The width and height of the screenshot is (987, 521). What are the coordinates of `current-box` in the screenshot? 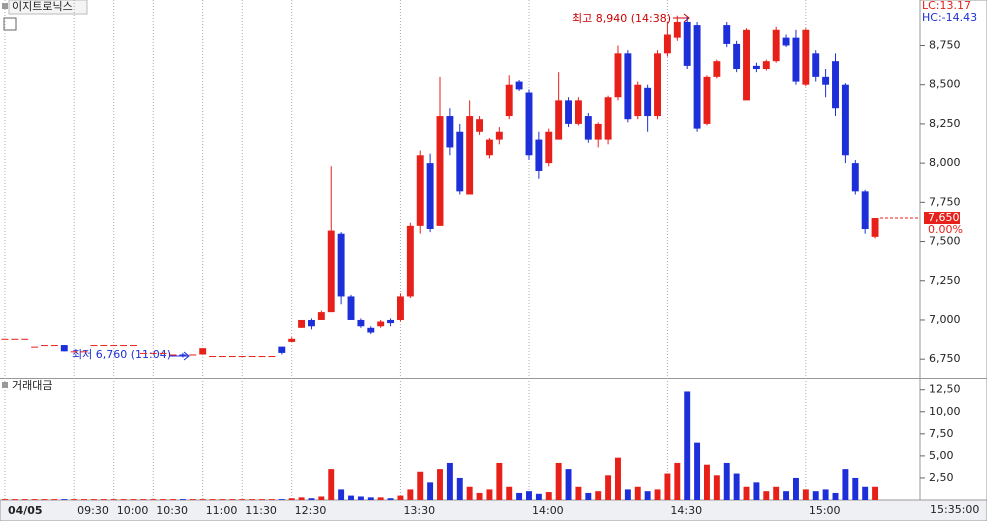 It's located at (942, 218).